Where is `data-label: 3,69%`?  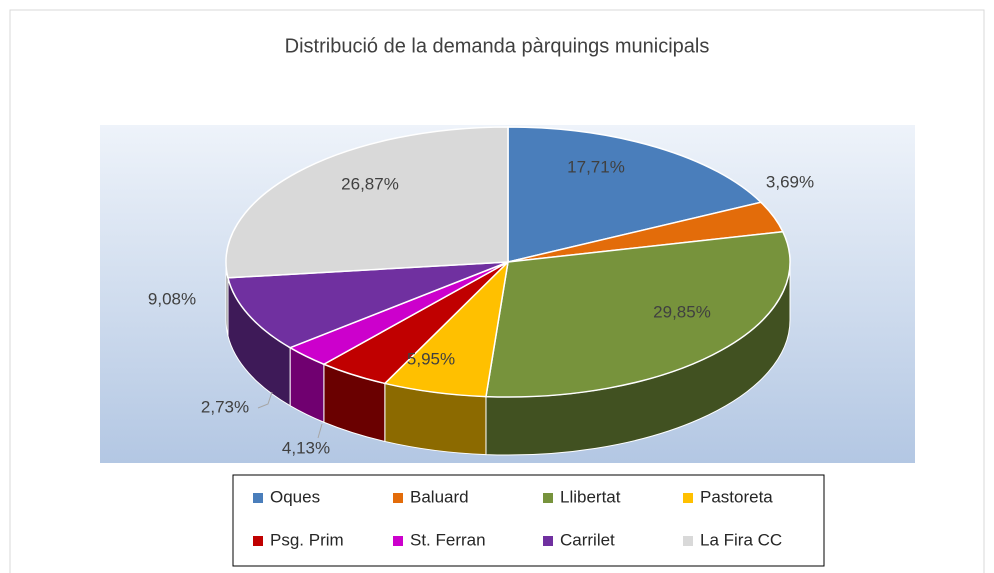 data-label: 3,69% is located at coordinates (790, 181).